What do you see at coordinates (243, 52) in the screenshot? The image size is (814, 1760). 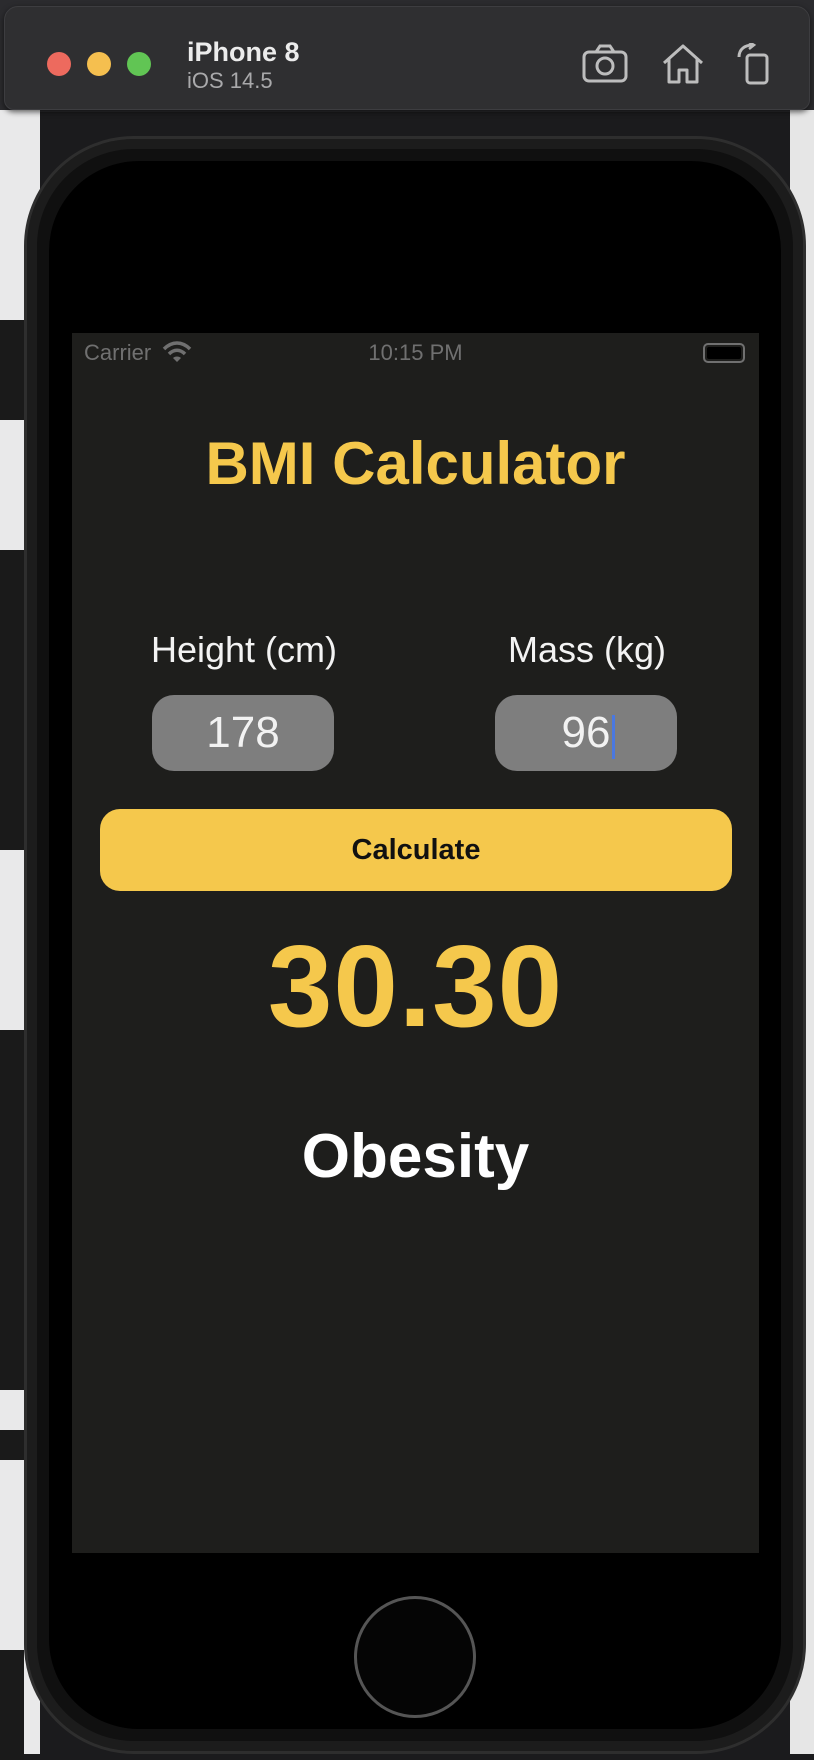 I see `device-name: iPhone 8` at bounding box center [243, 52].